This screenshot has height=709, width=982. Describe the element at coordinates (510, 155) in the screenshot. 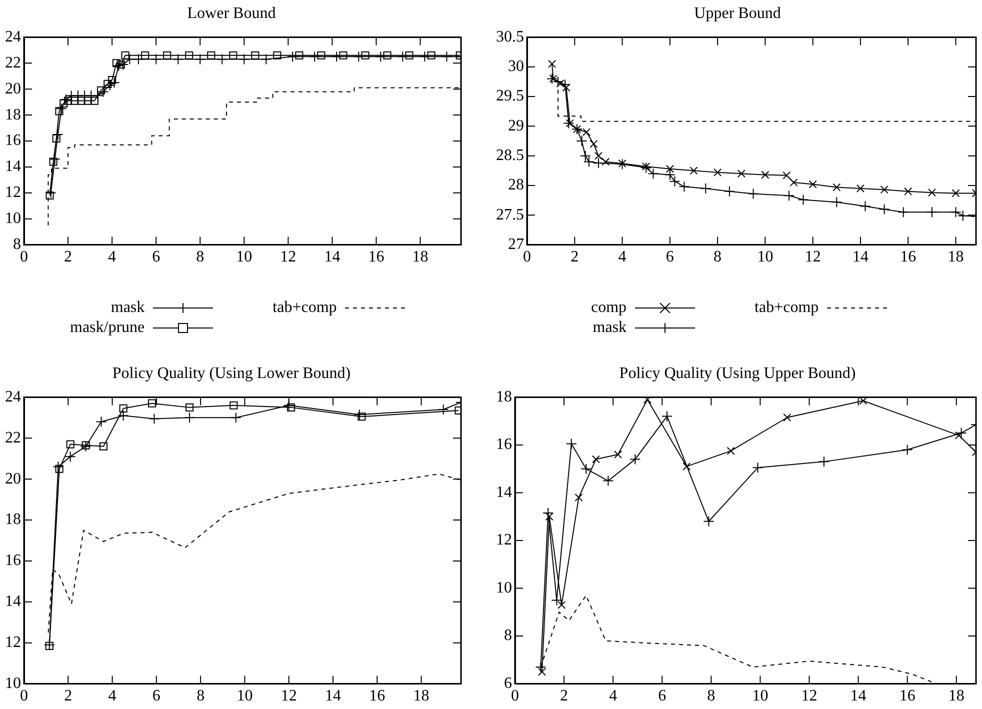

I see `y-tick-label: 28.5` at that location.